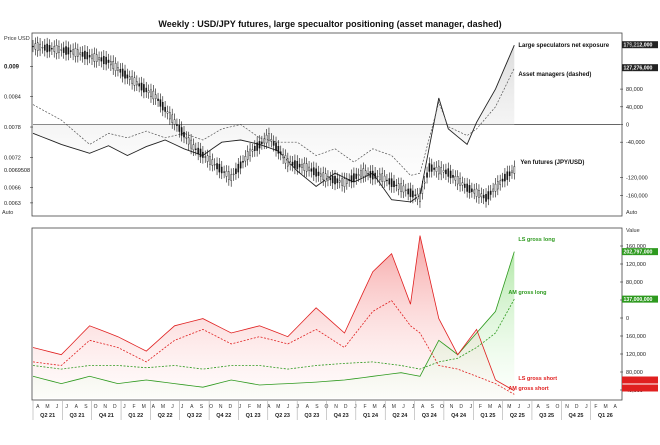 This screenshot has height=445, width=660. What do you see at coordinates (605, 416) in the screenshot?
I see `quarter-label: Q1 26` at bounding box center [605, 416].